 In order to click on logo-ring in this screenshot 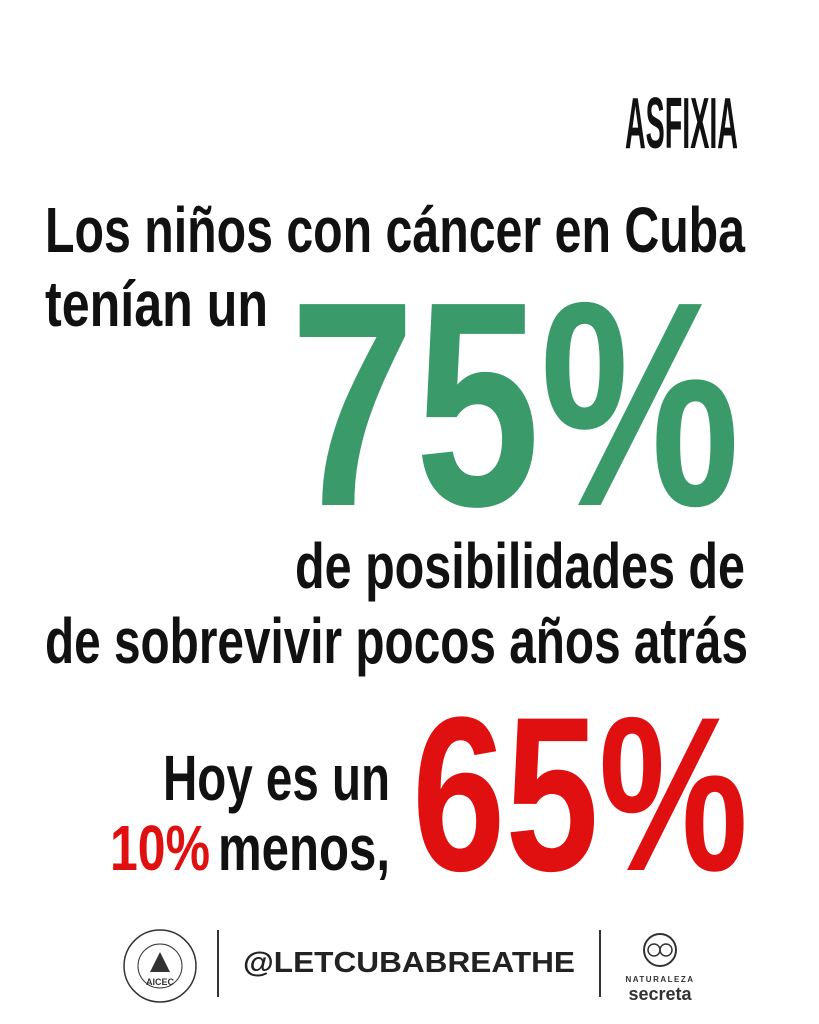, I will do `click(160, 966)`.